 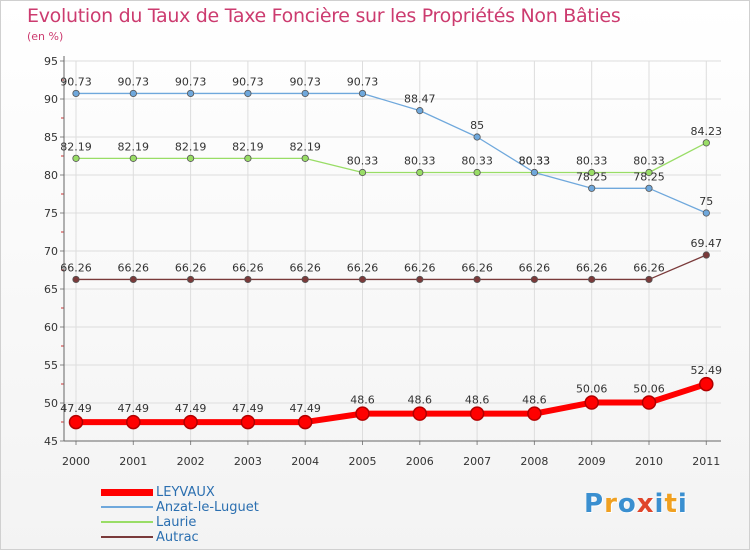 What do you see at coordinates (363, 461) in the screenshot?
I see `x-tick-label: 2005` at bounding box center [363, 461].